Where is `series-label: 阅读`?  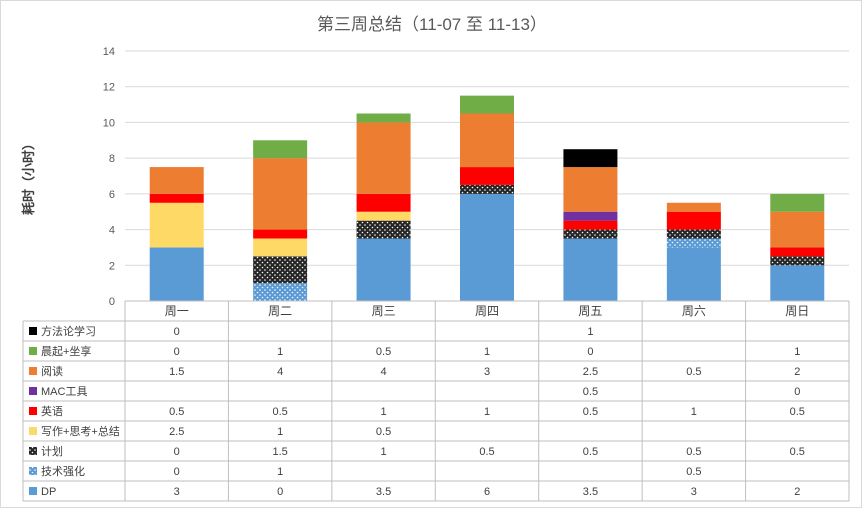
series-label: 阅读 is located at coordinates (52, 371).